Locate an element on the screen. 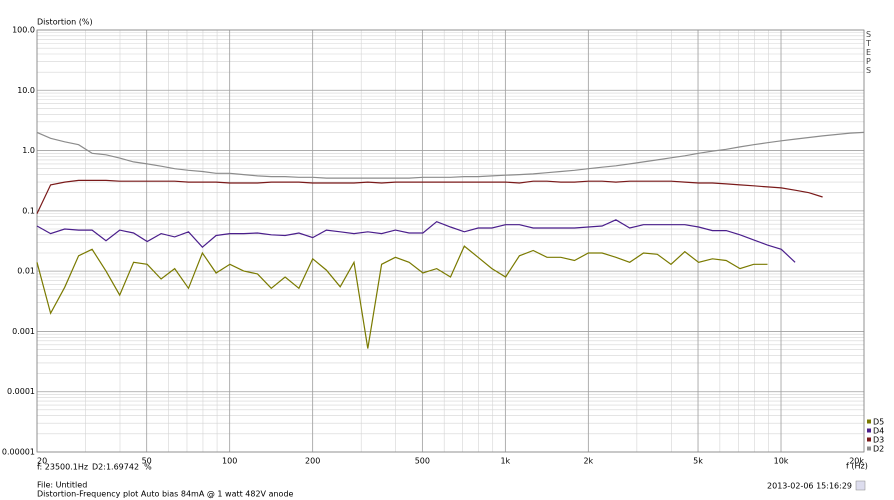  y-tick-label: 0.1 is located at coordinates (28, 210).